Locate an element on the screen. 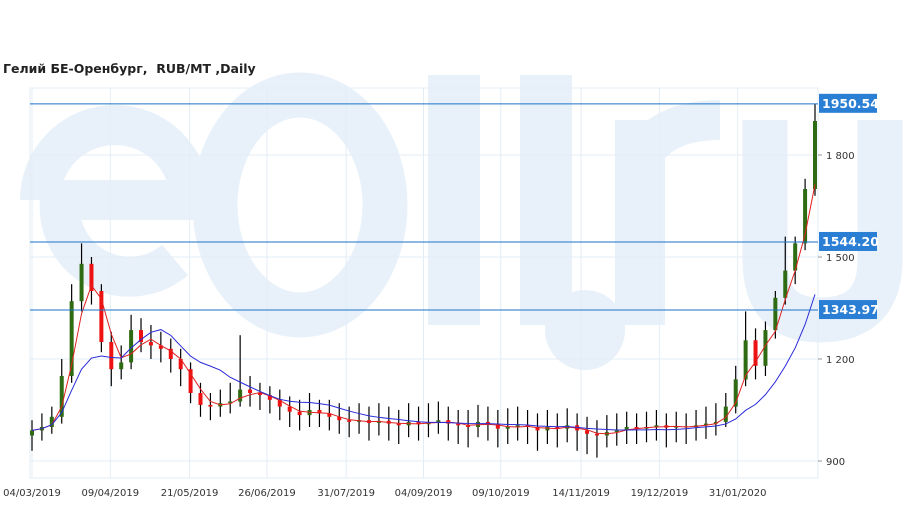 This screenshot has width=909, height=509. x-tick-label: 31/07/2019 is located at coordinates (346, 493).